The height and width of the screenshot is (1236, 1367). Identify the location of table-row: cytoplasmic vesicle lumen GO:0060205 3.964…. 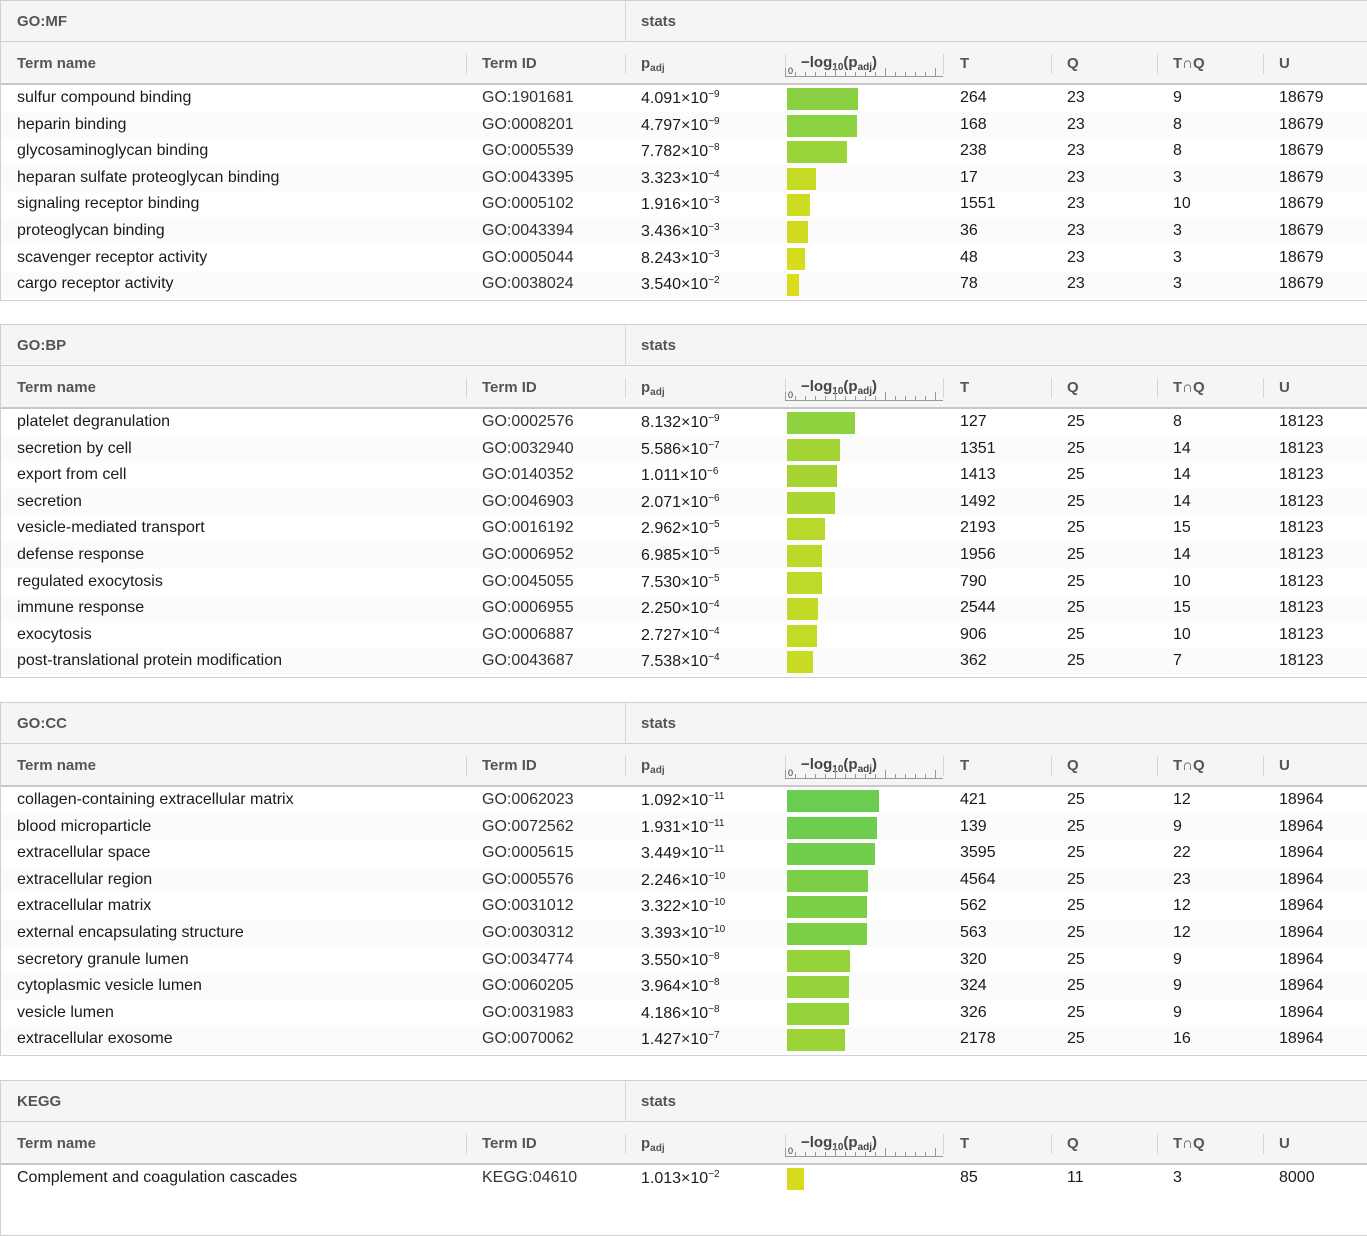
(684, 986).